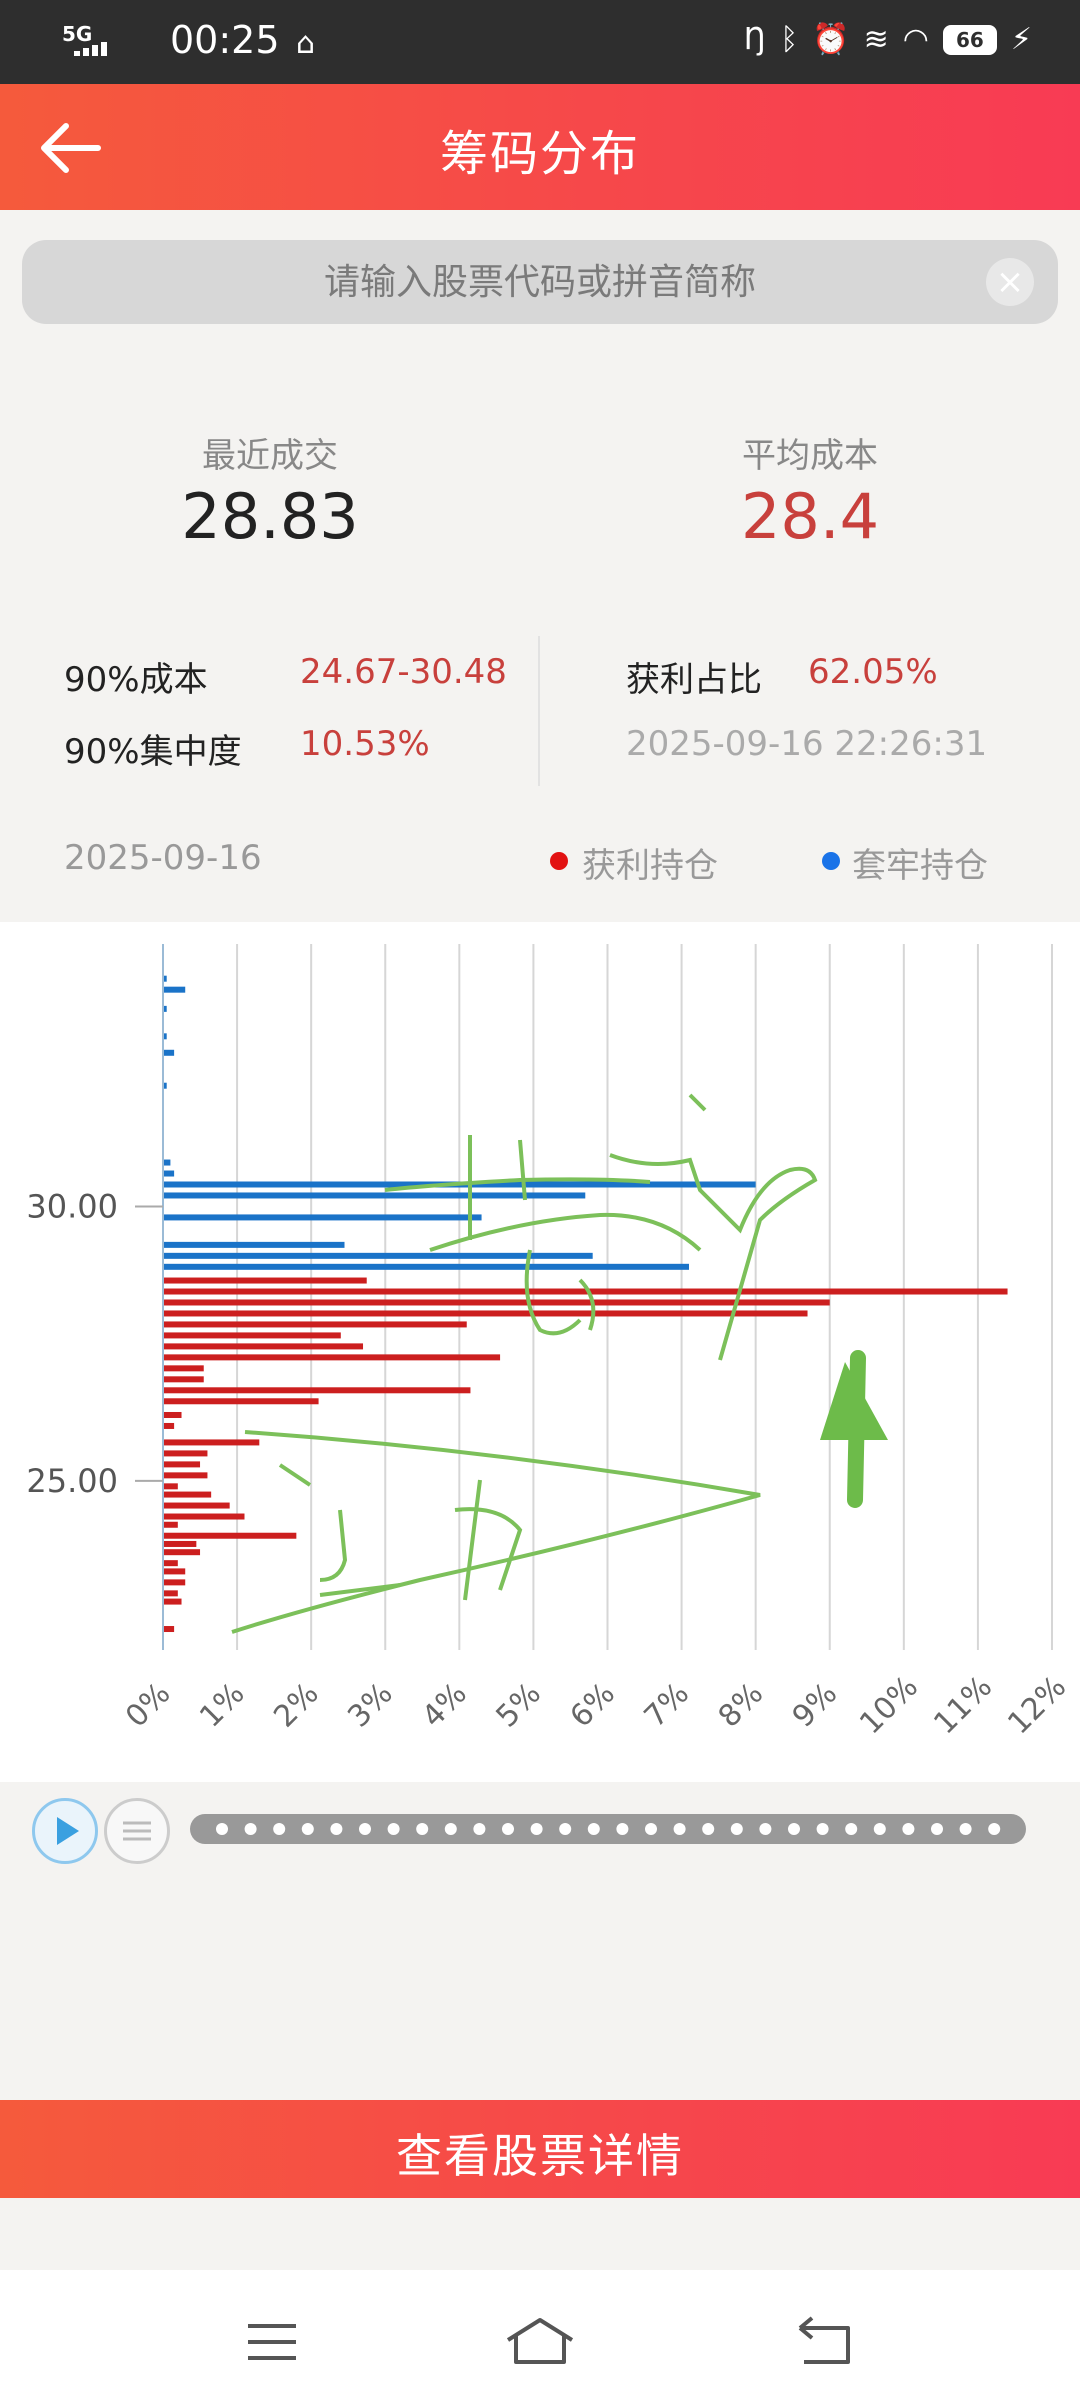 Image resolution: width=1080 pixels, height=2400 pixels. What do you see at coordinates (72, 1206) in the screenshot?
I see `y-tick-label: 30.00` at bounding box center [72, 1206].